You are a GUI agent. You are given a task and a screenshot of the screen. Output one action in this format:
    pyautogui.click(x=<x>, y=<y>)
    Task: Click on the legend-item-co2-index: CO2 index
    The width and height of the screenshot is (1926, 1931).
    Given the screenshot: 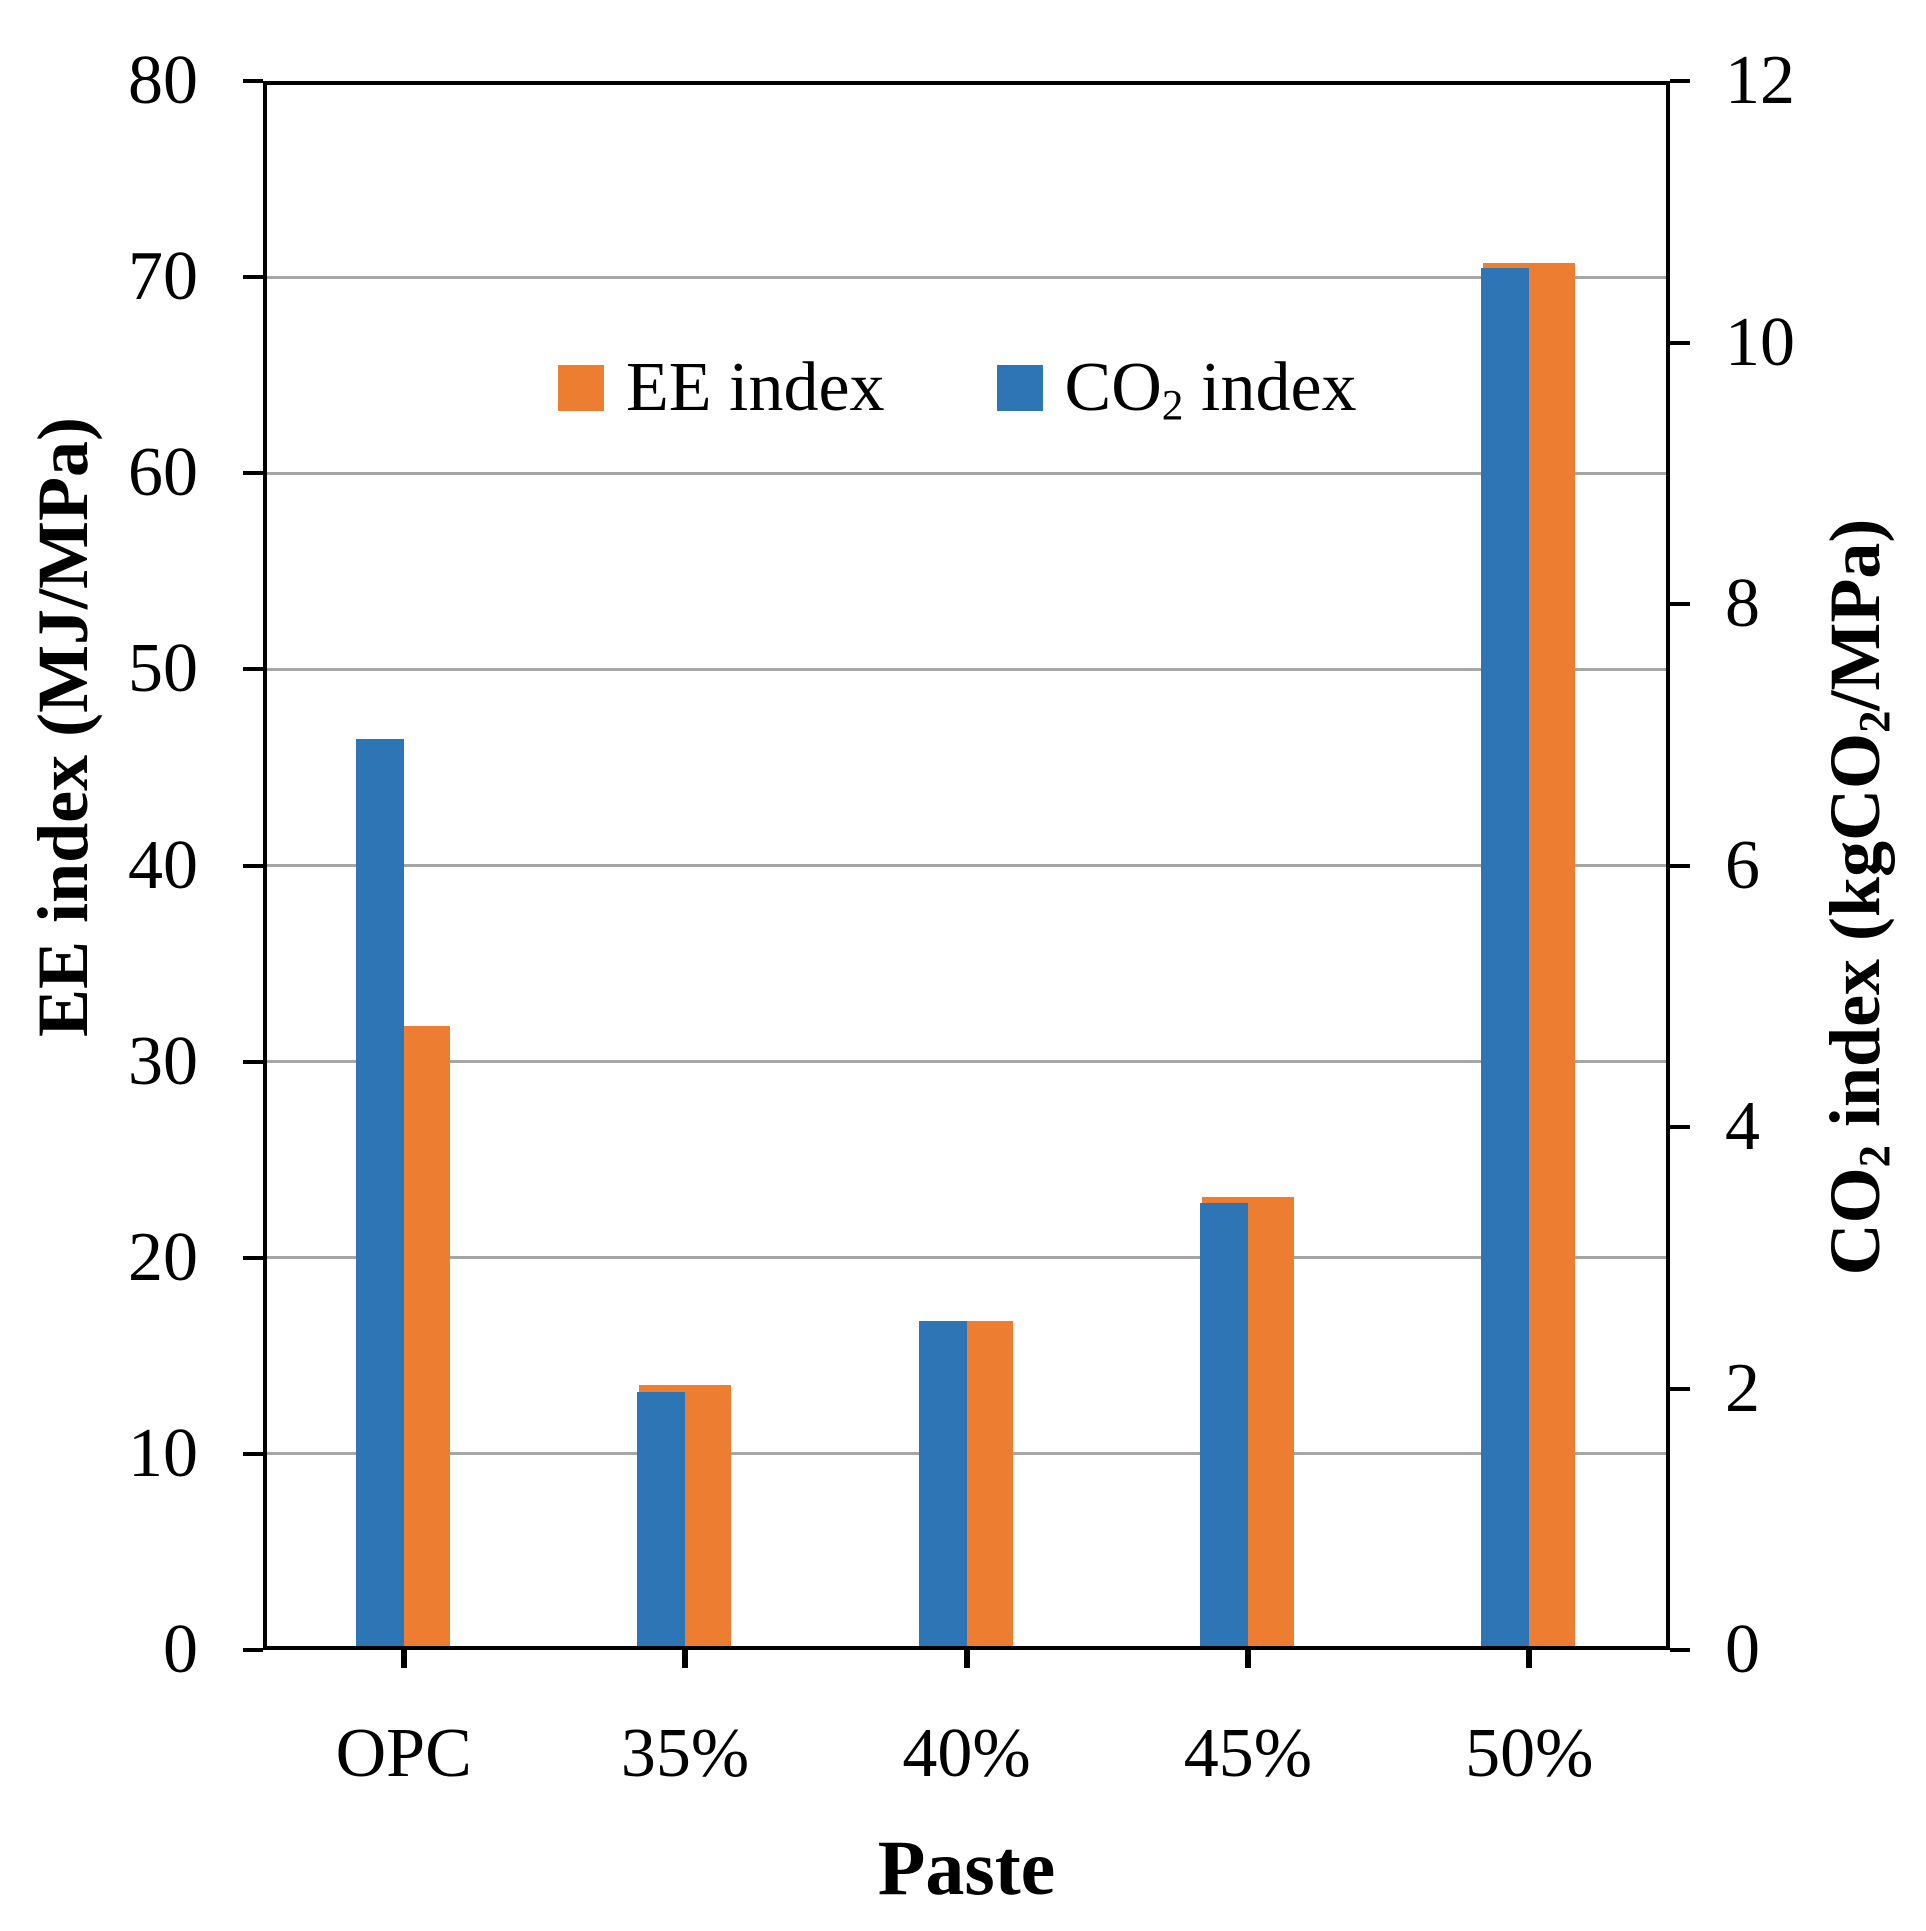 What is the action you would take?
    pyautogui.click(x=1176, y=388)
    